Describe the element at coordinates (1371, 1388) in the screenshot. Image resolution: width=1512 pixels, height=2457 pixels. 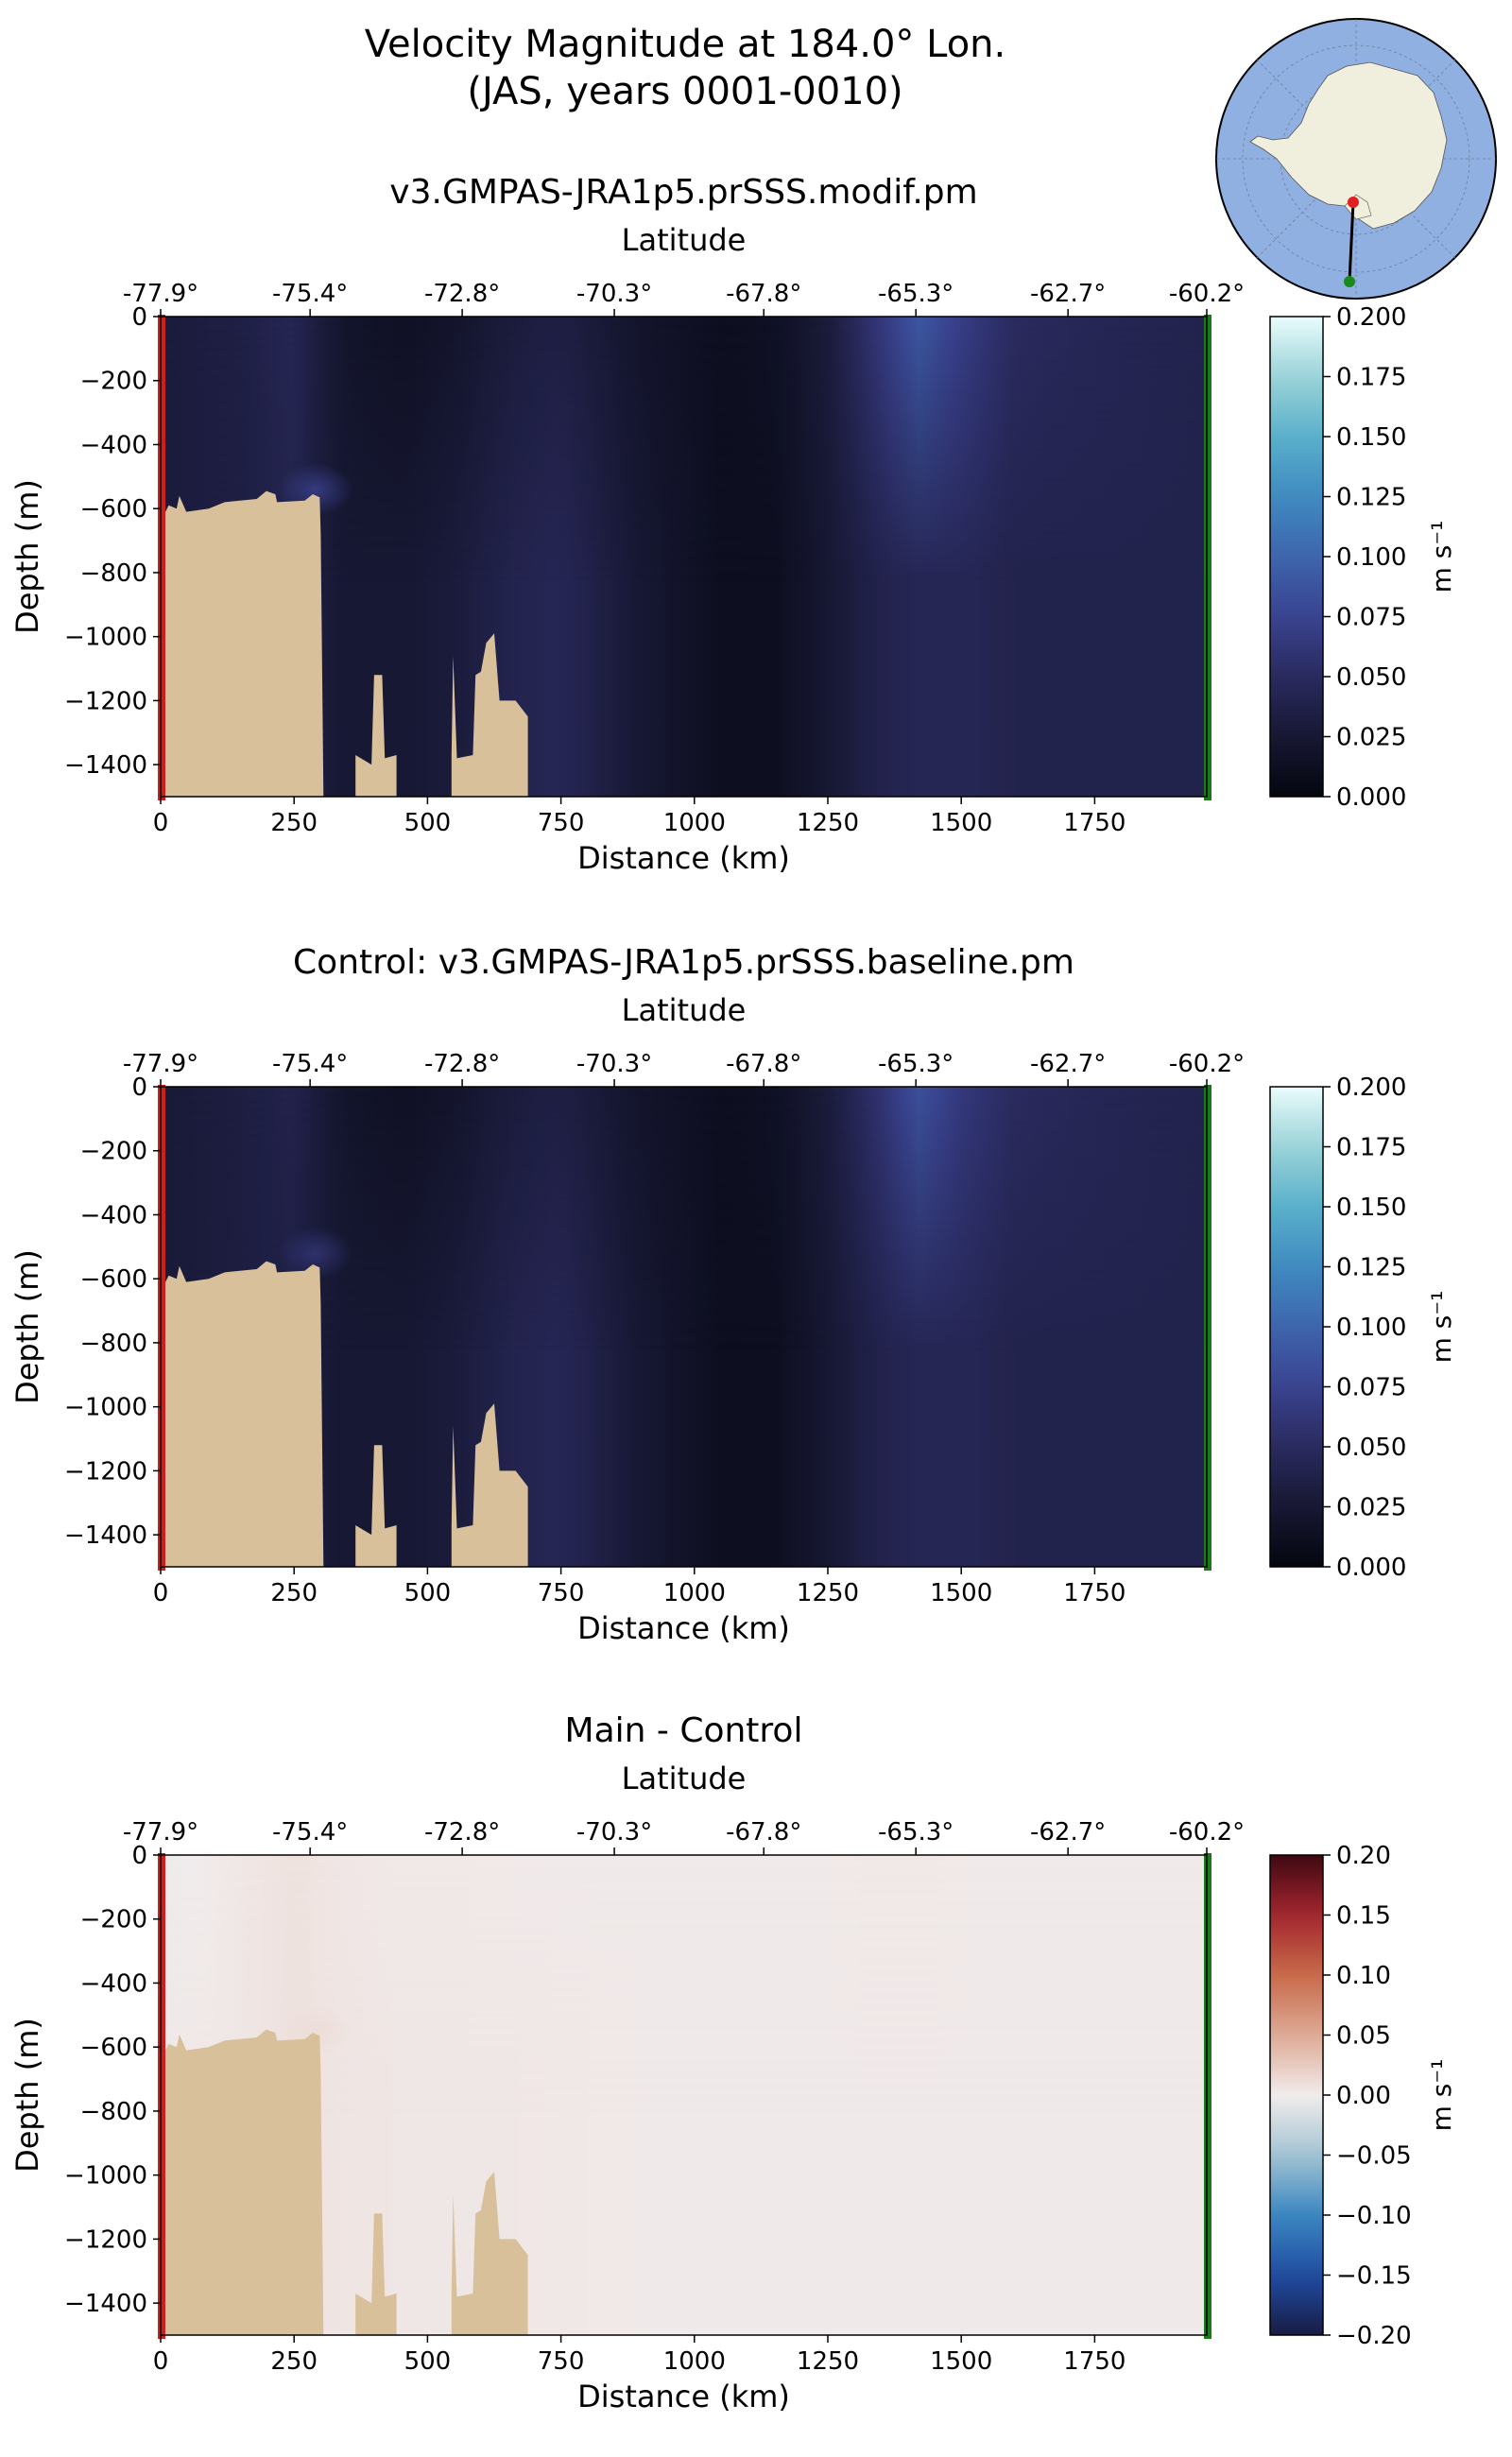
I see `colorbar-tick-label: 0.075` at that location.